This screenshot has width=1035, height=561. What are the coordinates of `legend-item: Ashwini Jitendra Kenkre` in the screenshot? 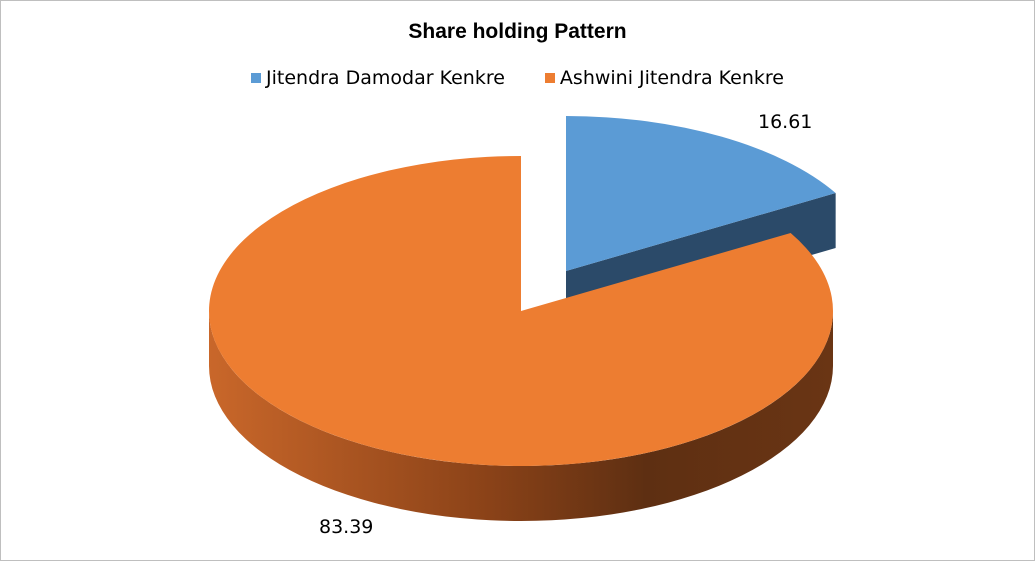 It's located at (664, 78).